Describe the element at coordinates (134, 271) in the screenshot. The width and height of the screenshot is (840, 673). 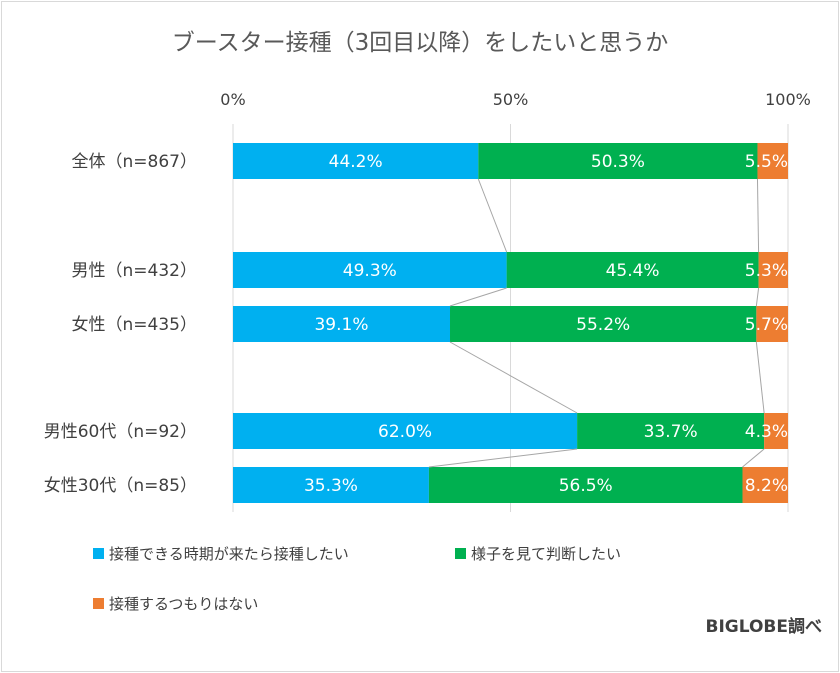
I see `category-label: 男性（n=432）` at that location.